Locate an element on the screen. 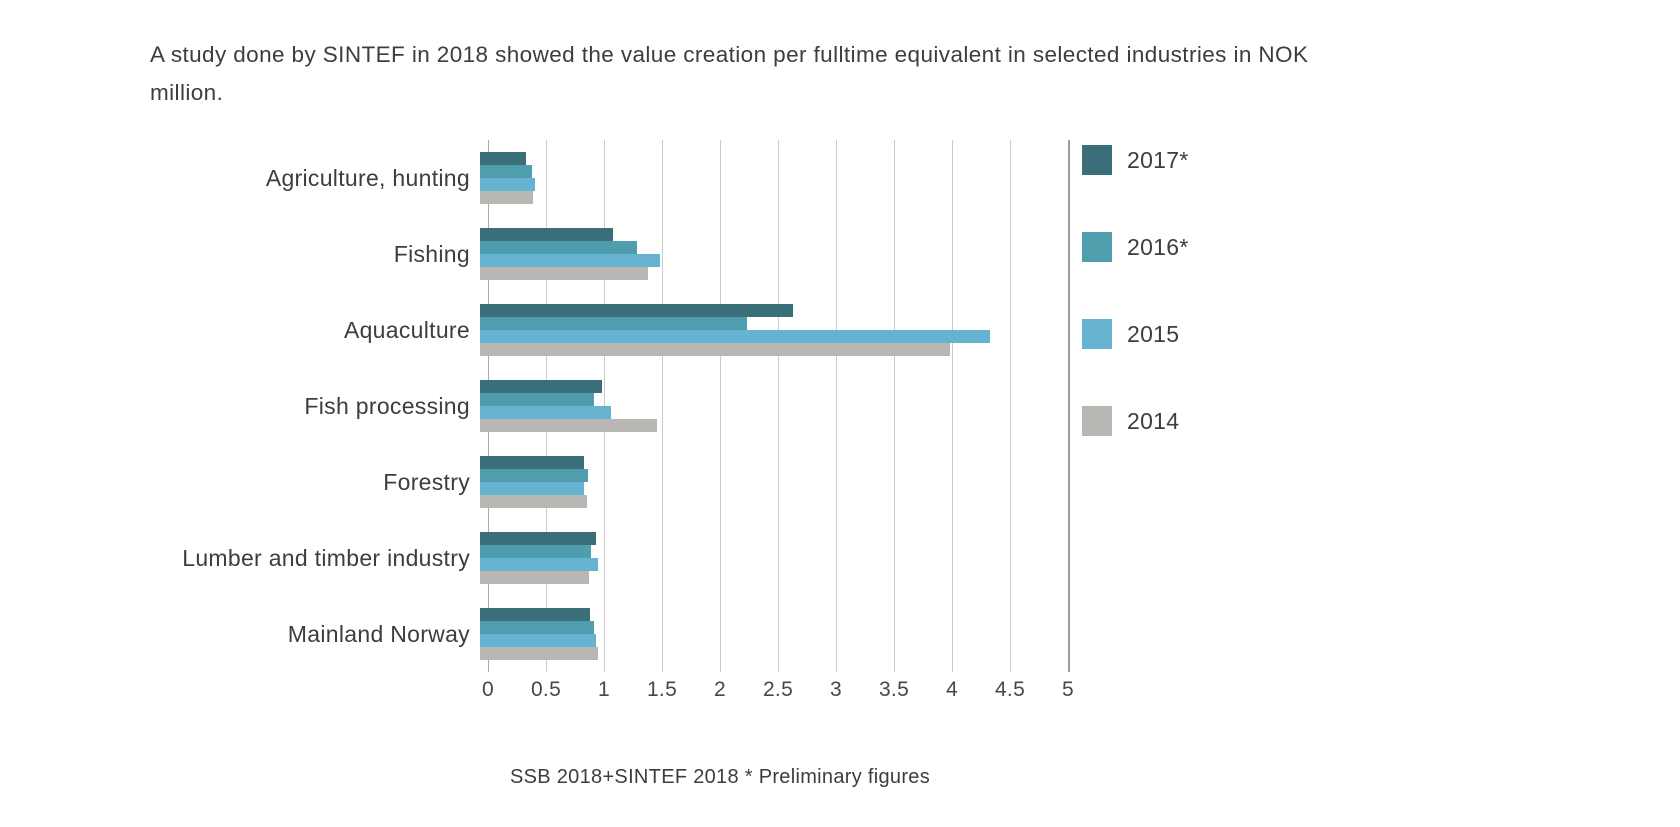  x-tick-label: 2.5 is located at coordinates (778, 689).